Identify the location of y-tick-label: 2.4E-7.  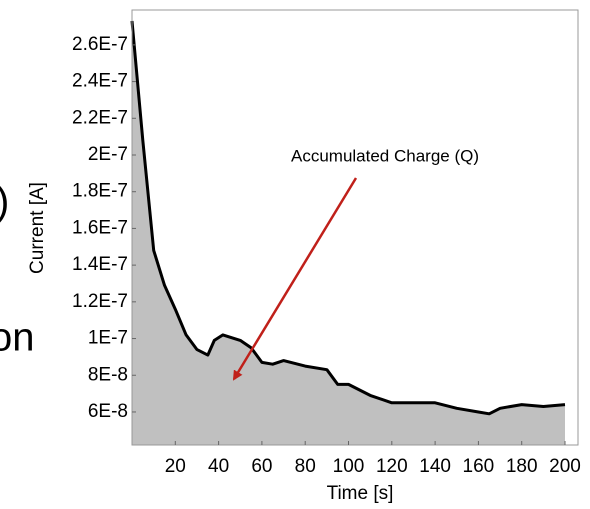
(100, 81).